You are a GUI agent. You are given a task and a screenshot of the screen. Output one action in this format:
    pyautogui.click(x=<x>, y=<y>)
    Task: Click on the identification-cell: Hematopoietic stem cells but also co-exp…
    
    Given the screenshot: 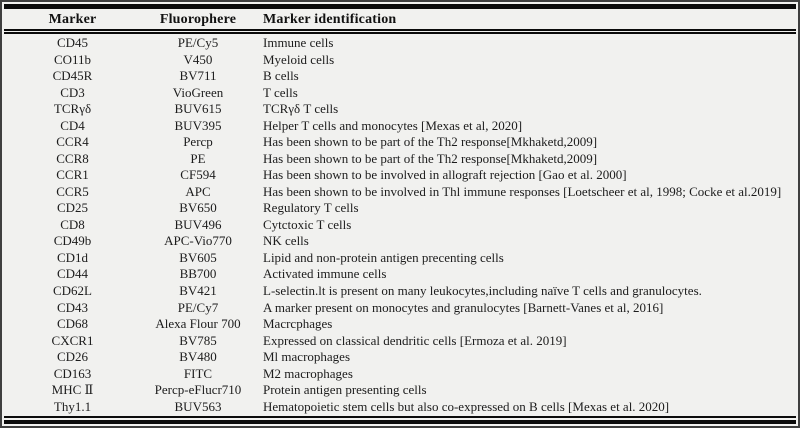 What is the action you would take?
    pyautogui.click(x=466, y=406)
    